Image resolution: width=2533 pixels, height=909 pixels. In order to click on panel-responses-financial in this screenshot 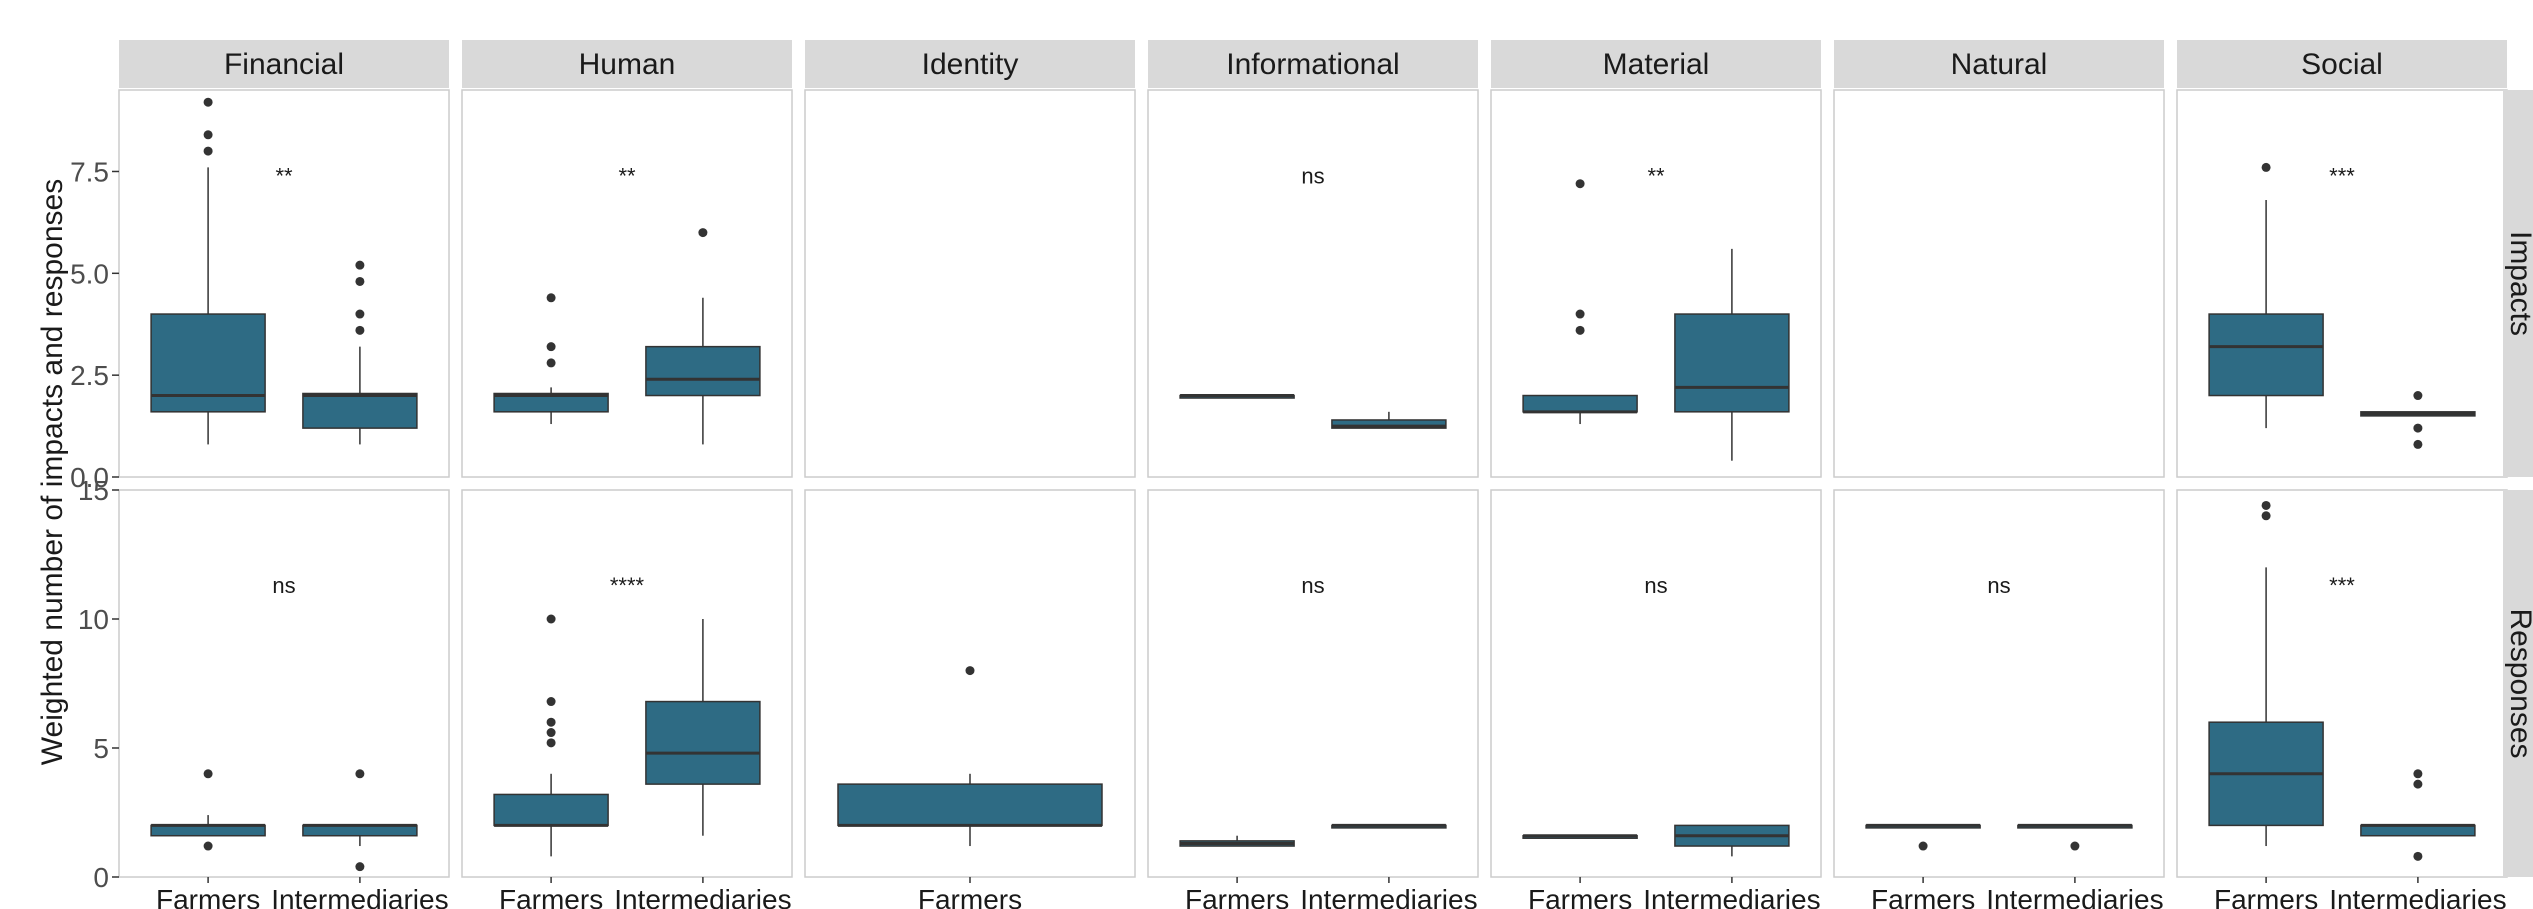, I will do `click(284, 683)`.